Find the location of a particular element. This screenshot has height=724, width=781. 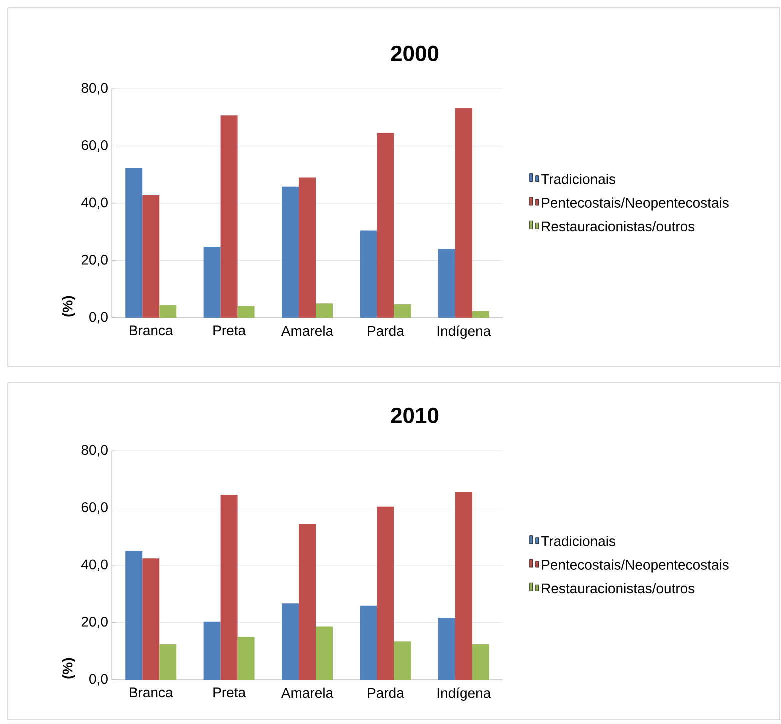

chart-title: 2010 is located at coordinates (415, 416).